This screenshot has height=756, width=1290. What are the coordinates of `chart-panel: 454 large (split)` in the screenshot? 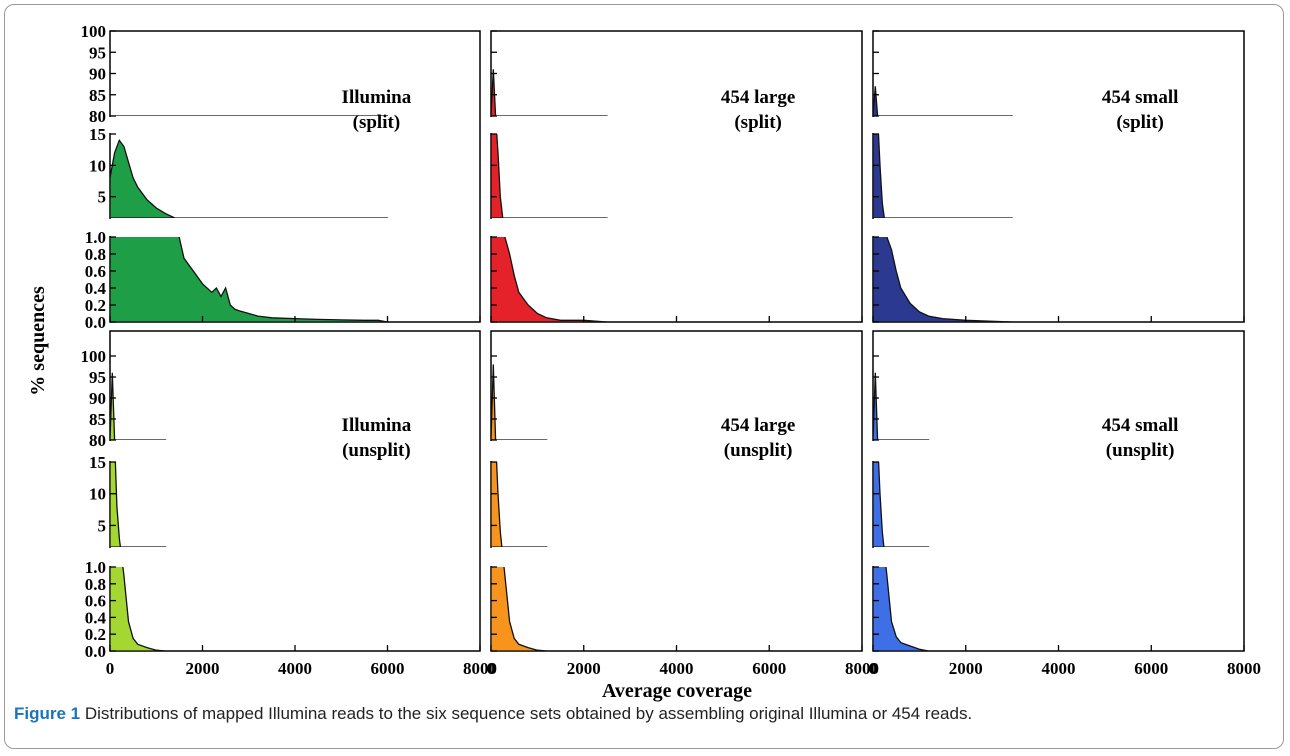 It's located at (674, 176).